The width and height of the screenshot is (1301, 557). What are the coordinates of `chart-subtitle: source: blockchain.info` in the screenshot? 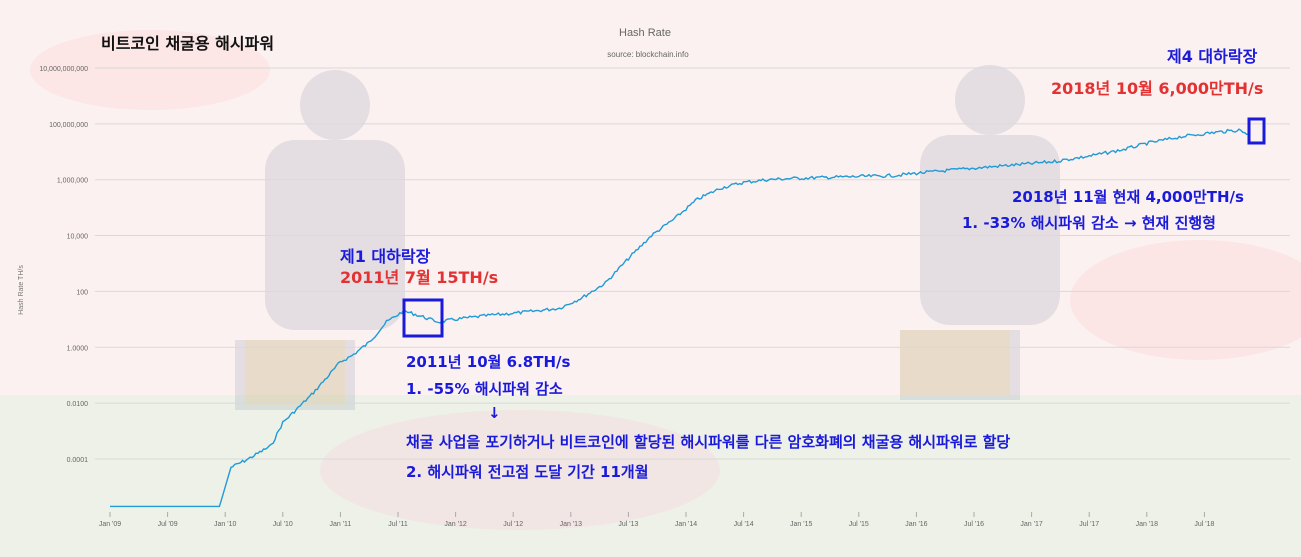 It's located at (648, 54).